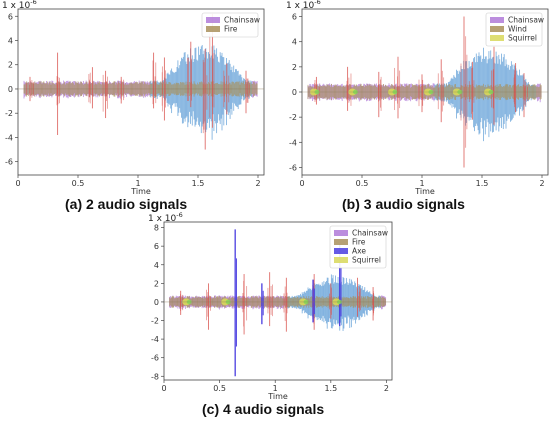 The height and width of the screenshot is (421, 550). What do you see at coordinates (155, 376) in the screenshot?
I see `y-tick-label: -8` at bounding box center [155, 376].